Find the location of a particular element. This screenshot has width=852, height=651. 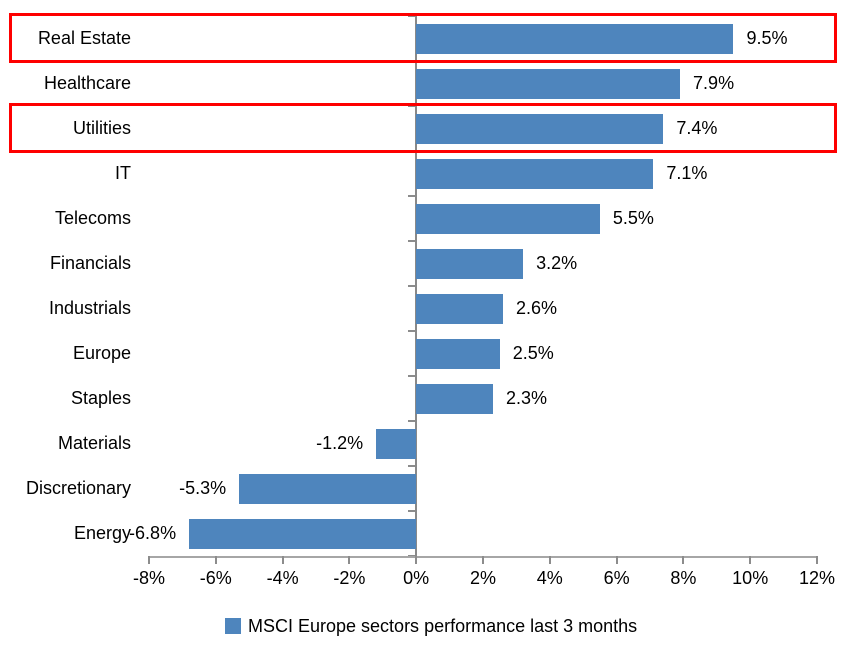

category-label: Financials is located at coordinates (90, 263).